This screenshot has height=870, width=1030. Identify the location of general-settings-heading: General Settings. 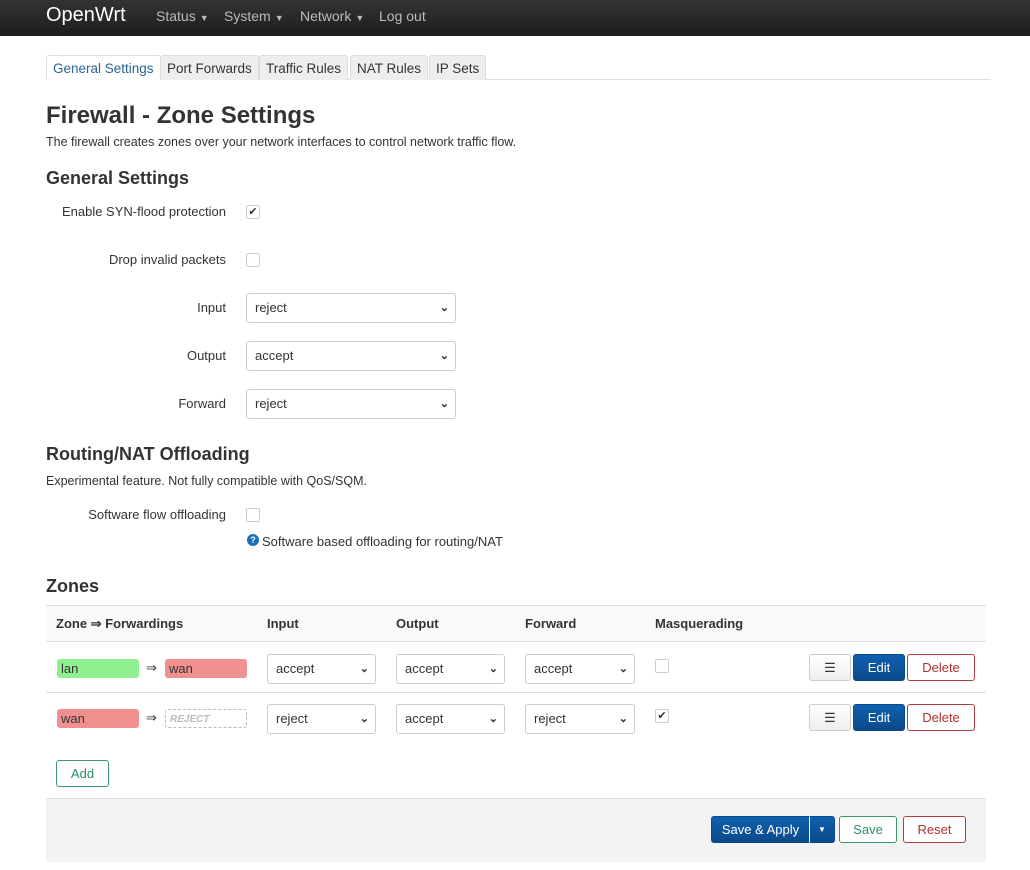
(118, 178).